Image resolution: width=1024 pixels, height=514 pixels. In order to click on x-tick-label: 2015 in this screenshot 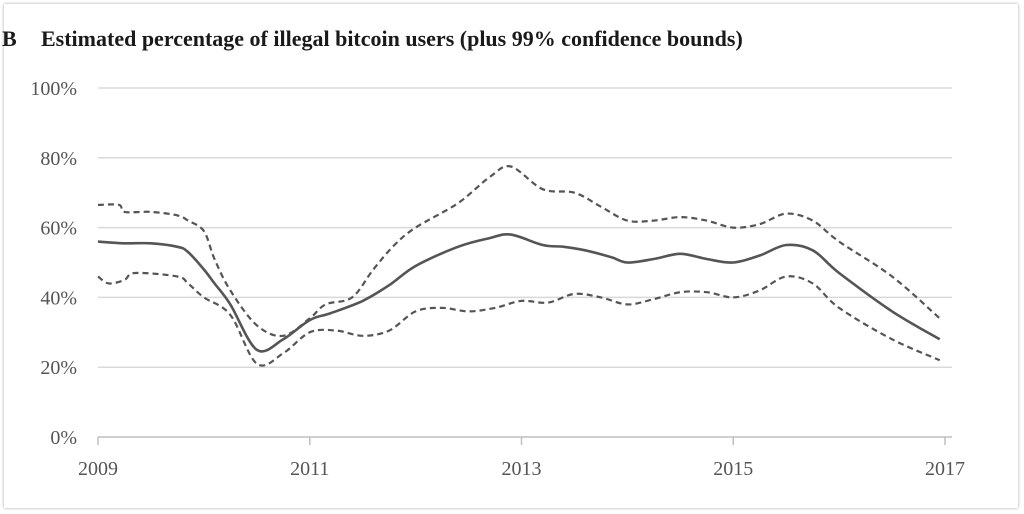, I will do `click(733, 469)`.